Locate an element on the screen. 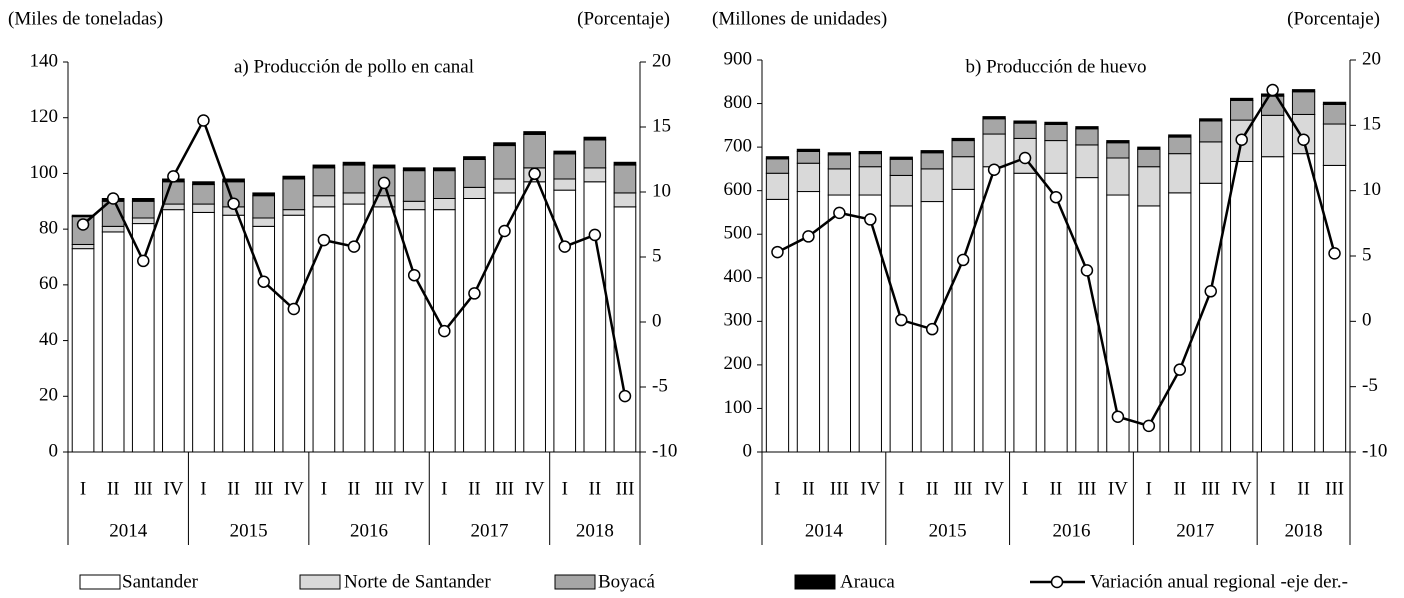  y-tick-label: 700 is located at coordinates (738, 145).